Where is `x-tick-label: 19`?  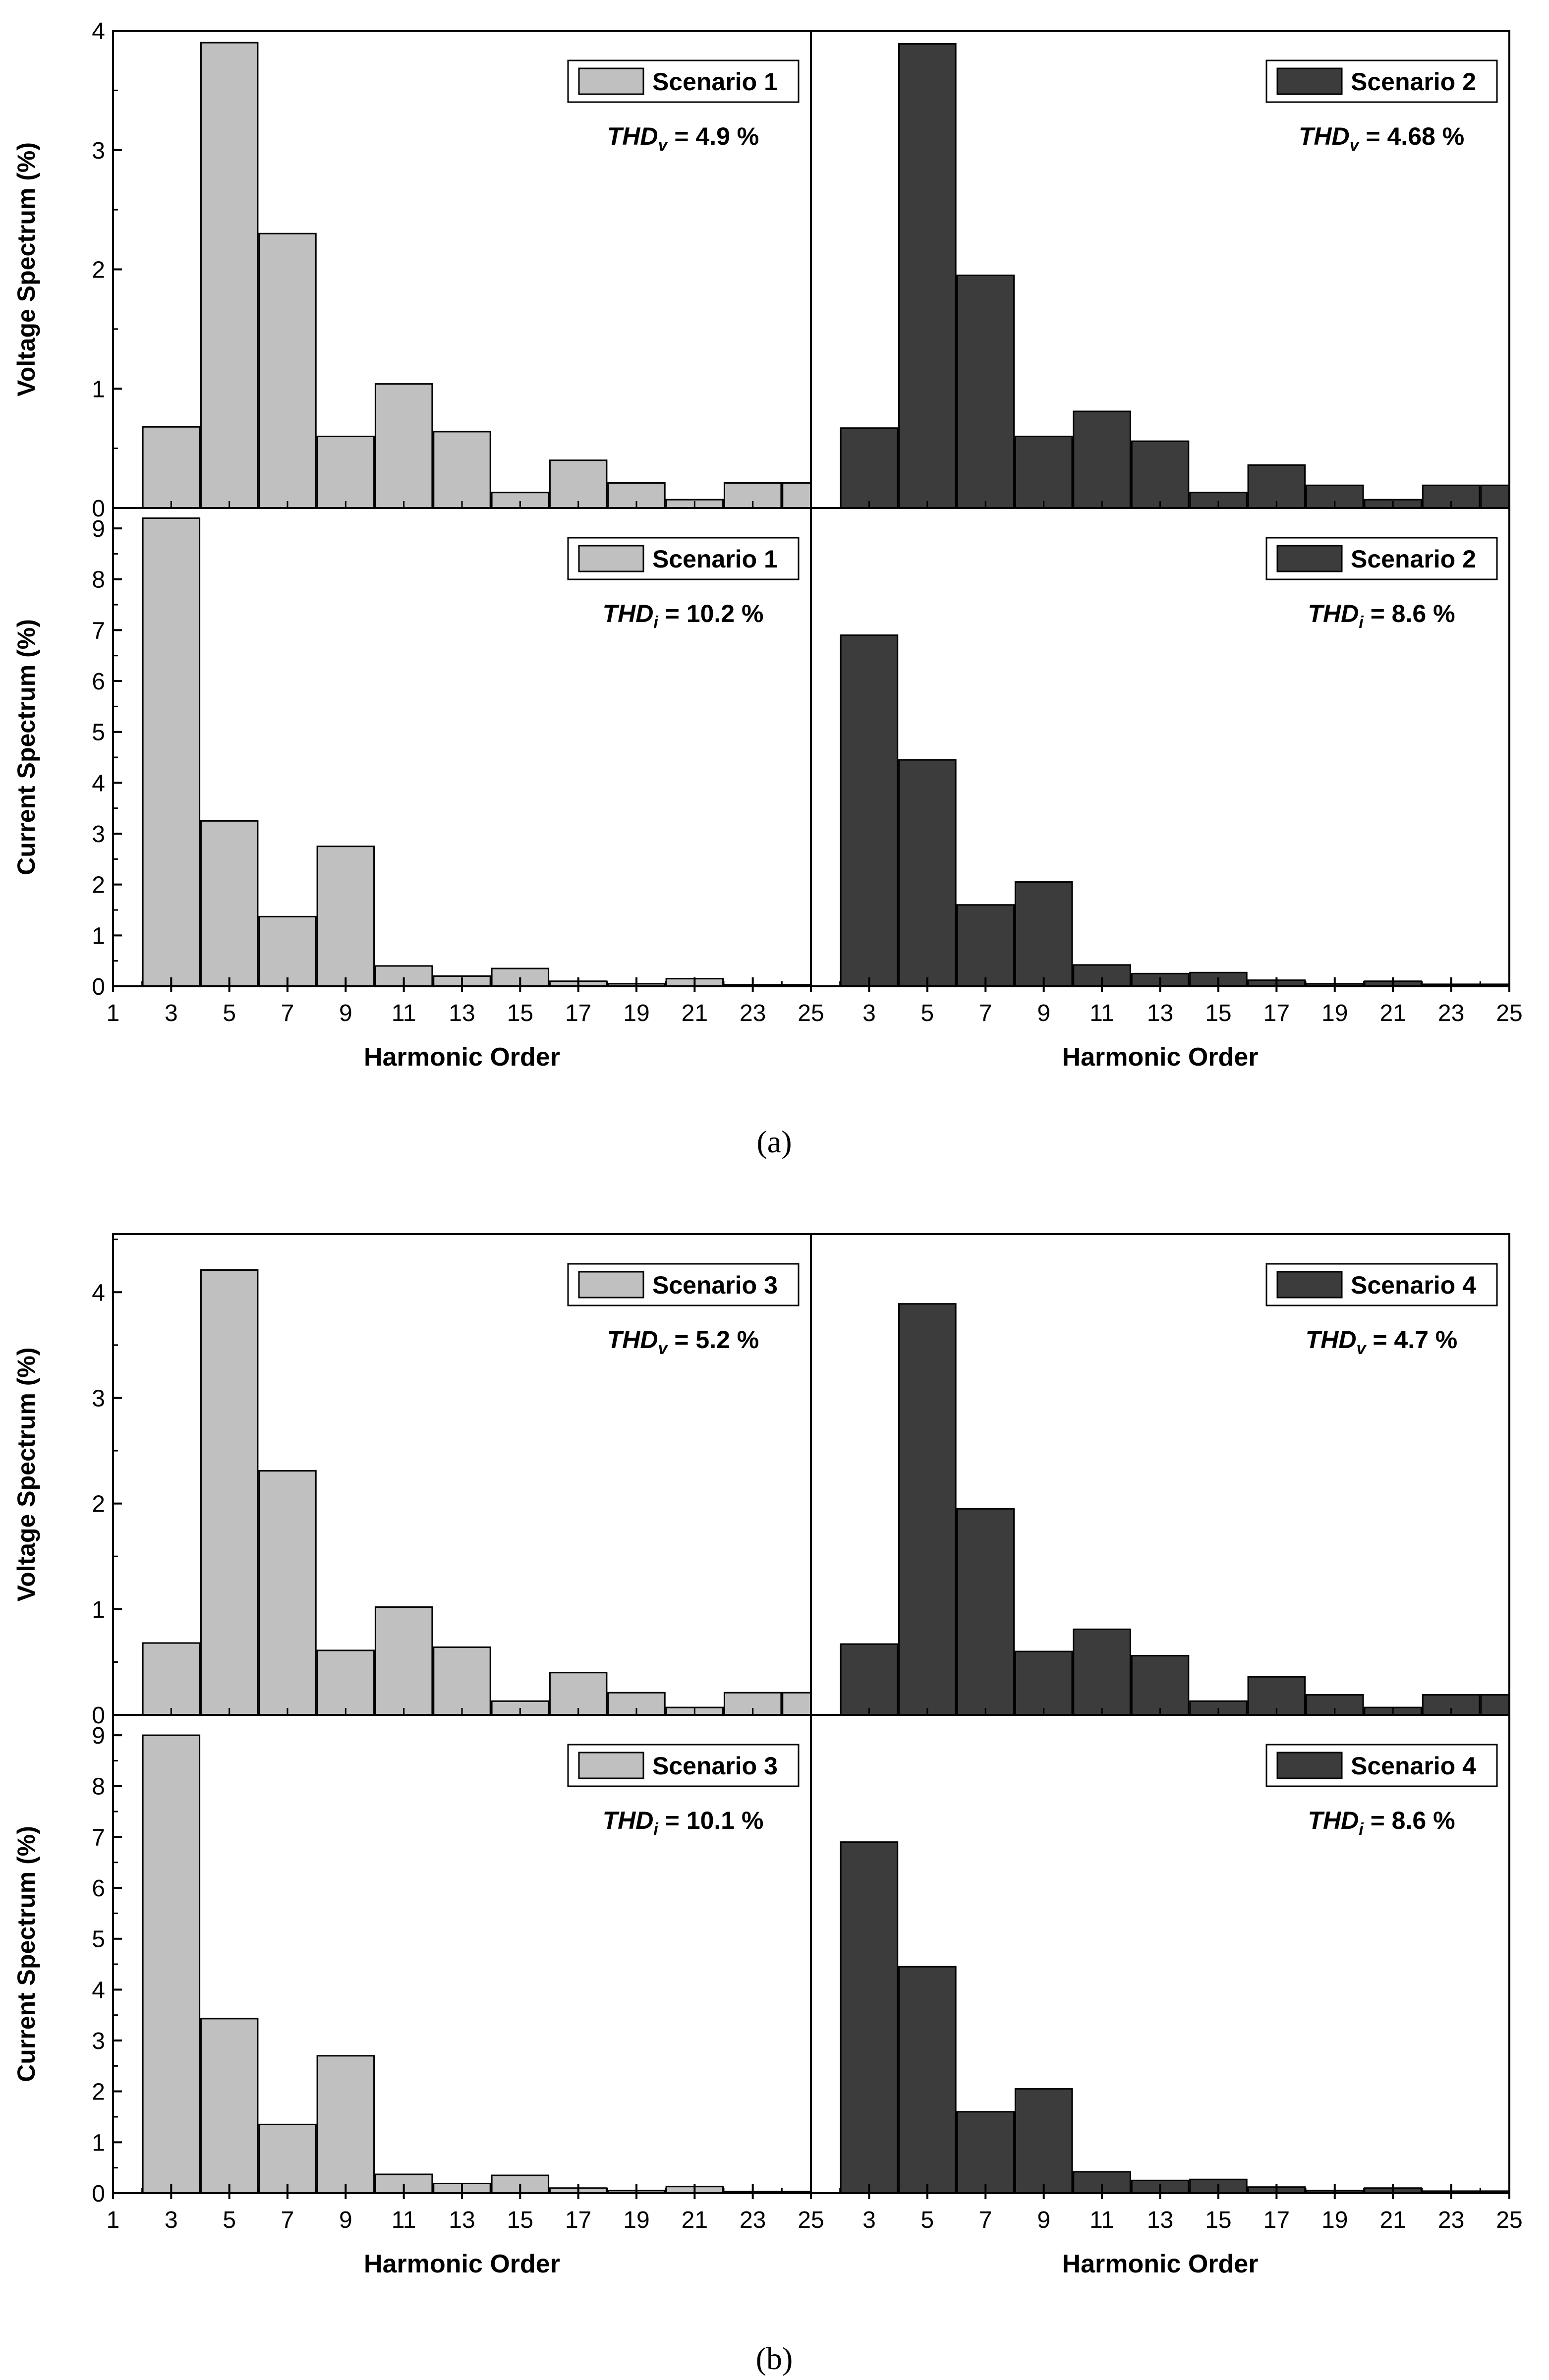 x-tick-label: 19 is located at coordinates (636, 2220).